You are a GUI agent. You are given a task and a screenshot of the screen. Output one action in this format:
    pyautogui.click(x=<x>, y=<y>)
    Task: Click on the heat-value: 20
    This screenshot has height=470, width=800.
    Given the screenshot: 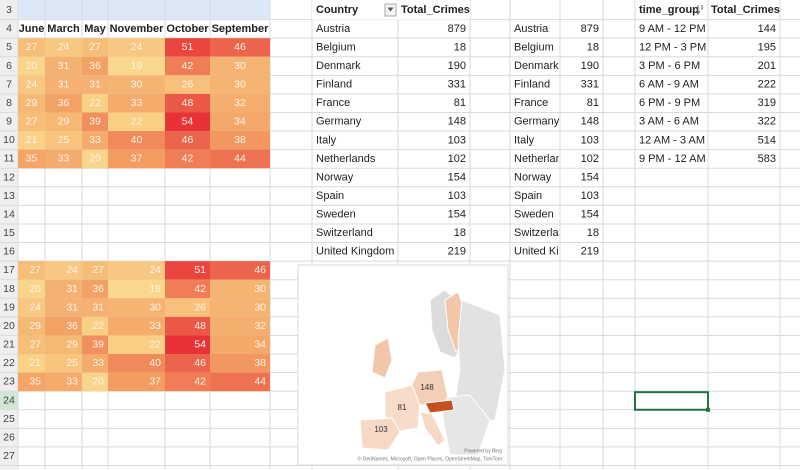 What is the action you would take?
    pyautogui.click(x=32, y=66)
    